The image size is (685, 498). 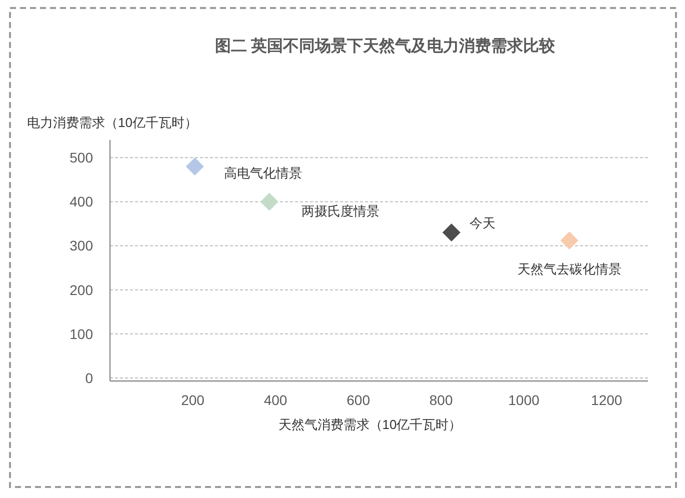 What do you see at coordinates (385, 46) in the screenshot?
I see `chart-title: 图二 英国不同场景下天然气及电力消费需求比较` at bounding box center [385, 46].